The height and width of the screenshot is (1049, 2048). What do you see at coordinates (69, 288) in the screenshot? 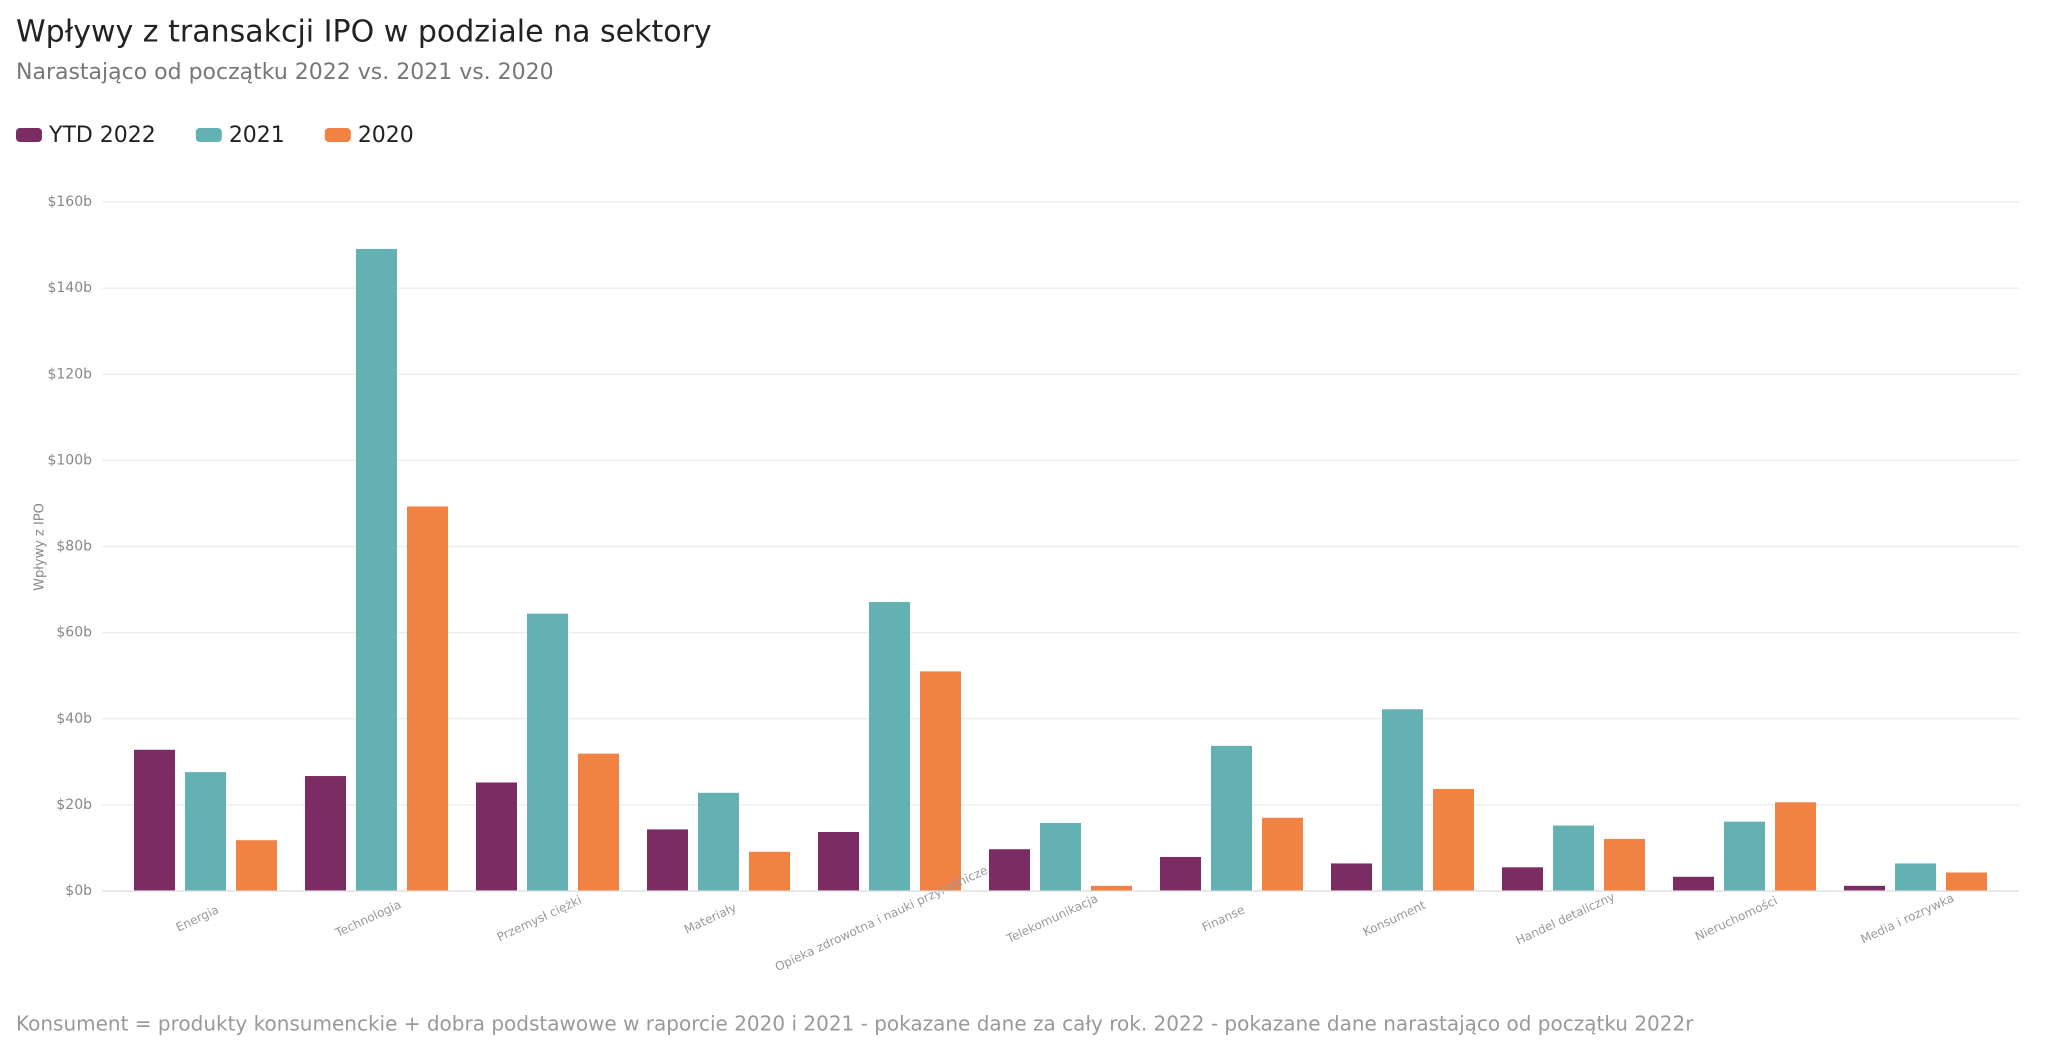
I see `y-tick-label: $140b` at bounding box center [69, 288].